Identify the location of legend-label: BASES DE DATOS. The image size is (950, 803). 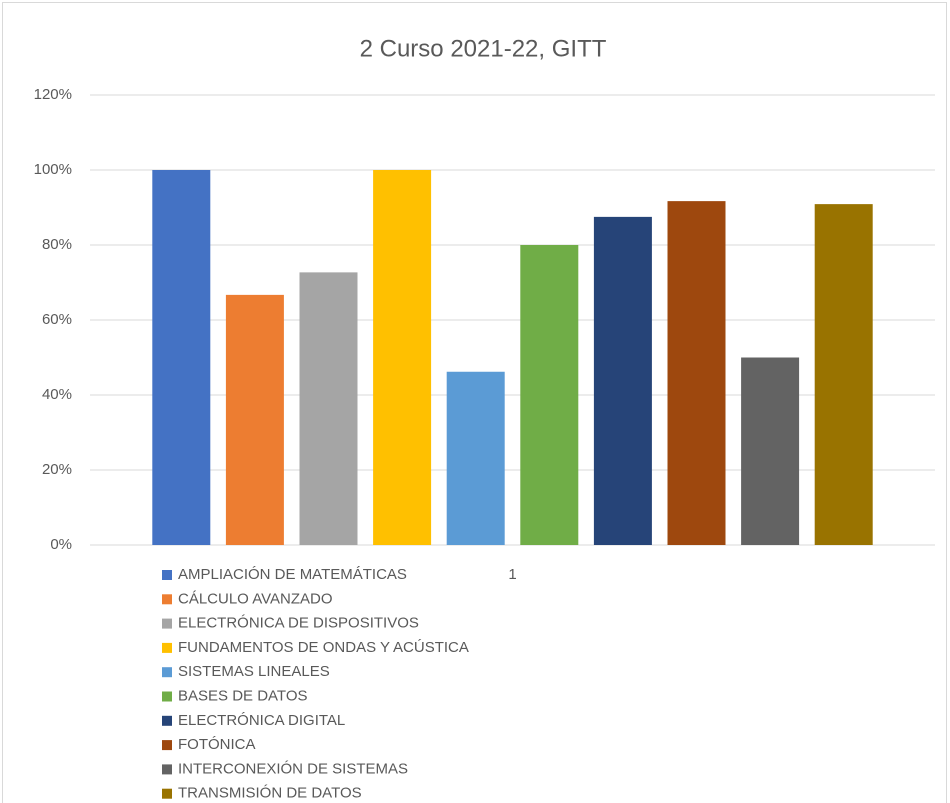
(243, 695).